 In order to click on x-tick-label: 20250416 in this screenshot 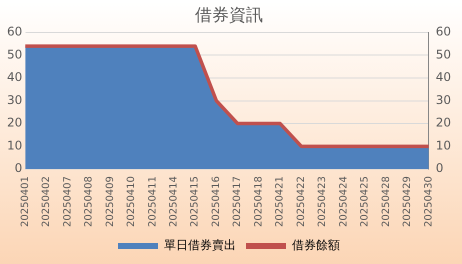, I will do `click(216, 202)`.